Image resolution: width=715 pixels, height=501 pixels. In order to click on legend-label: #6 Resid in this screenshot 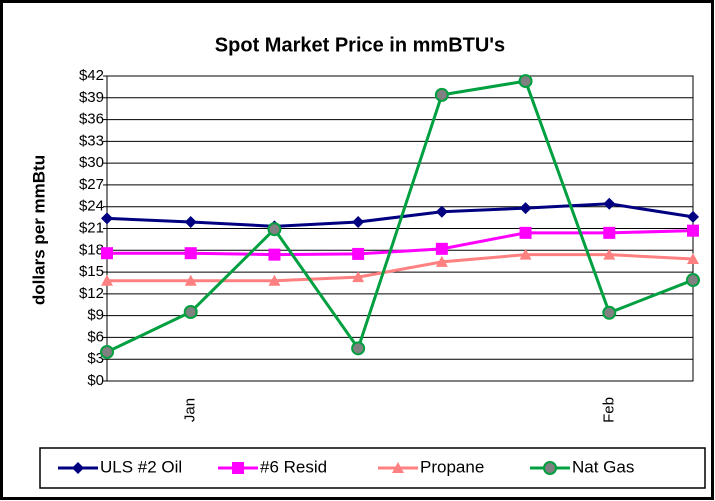, I will do `click(293, 466)`.